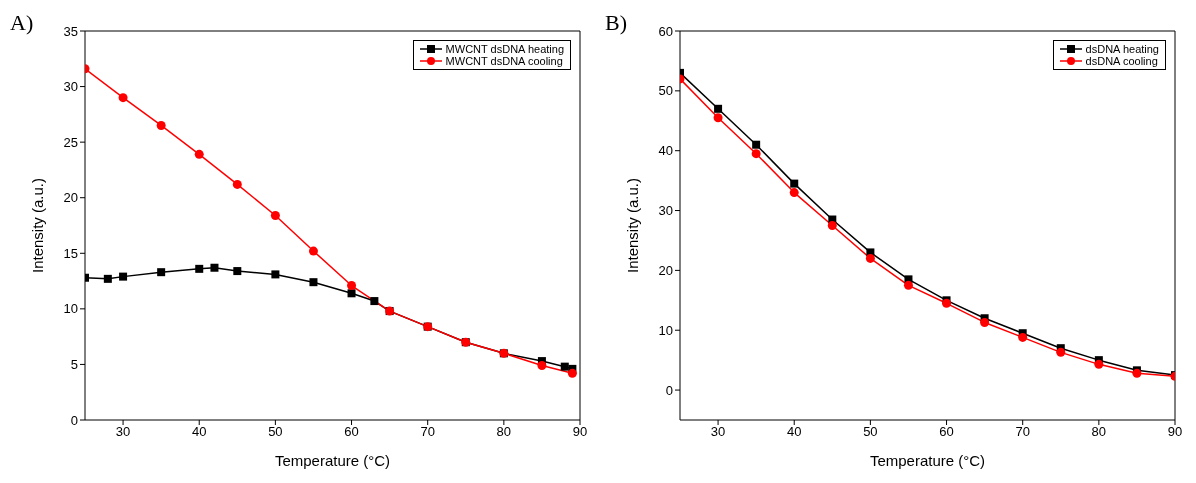 Image resolution: width=1196 pixels, height=483 pixels. I want to click on legend-label: dsDNA heating, so click(1122, 49).